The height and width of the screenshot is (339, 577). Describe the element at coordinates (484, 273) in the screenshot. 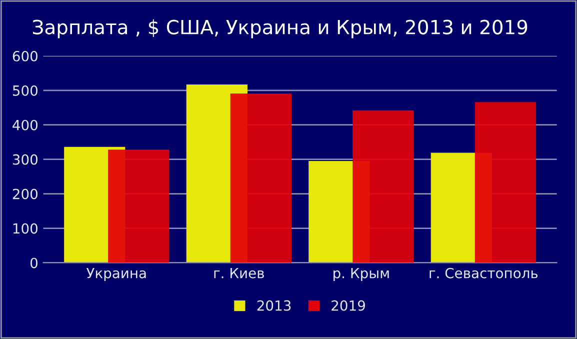

I see `x-tick-label: г. Севастополь` at that location.